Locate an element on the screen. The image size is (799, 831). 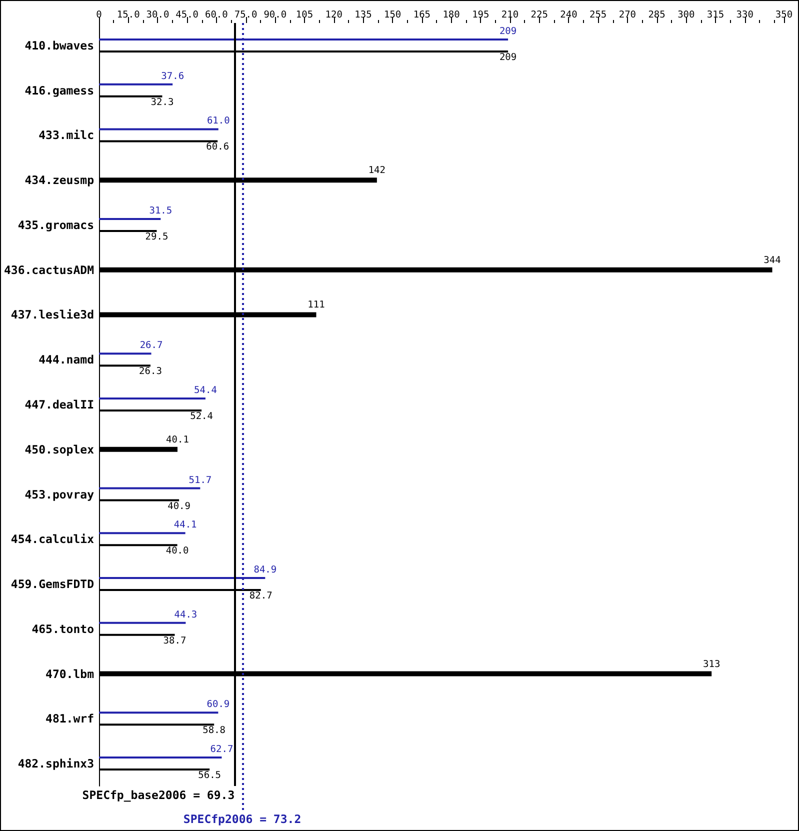
y-tick-label: 416.gamess is located at coordinates (59, 90).